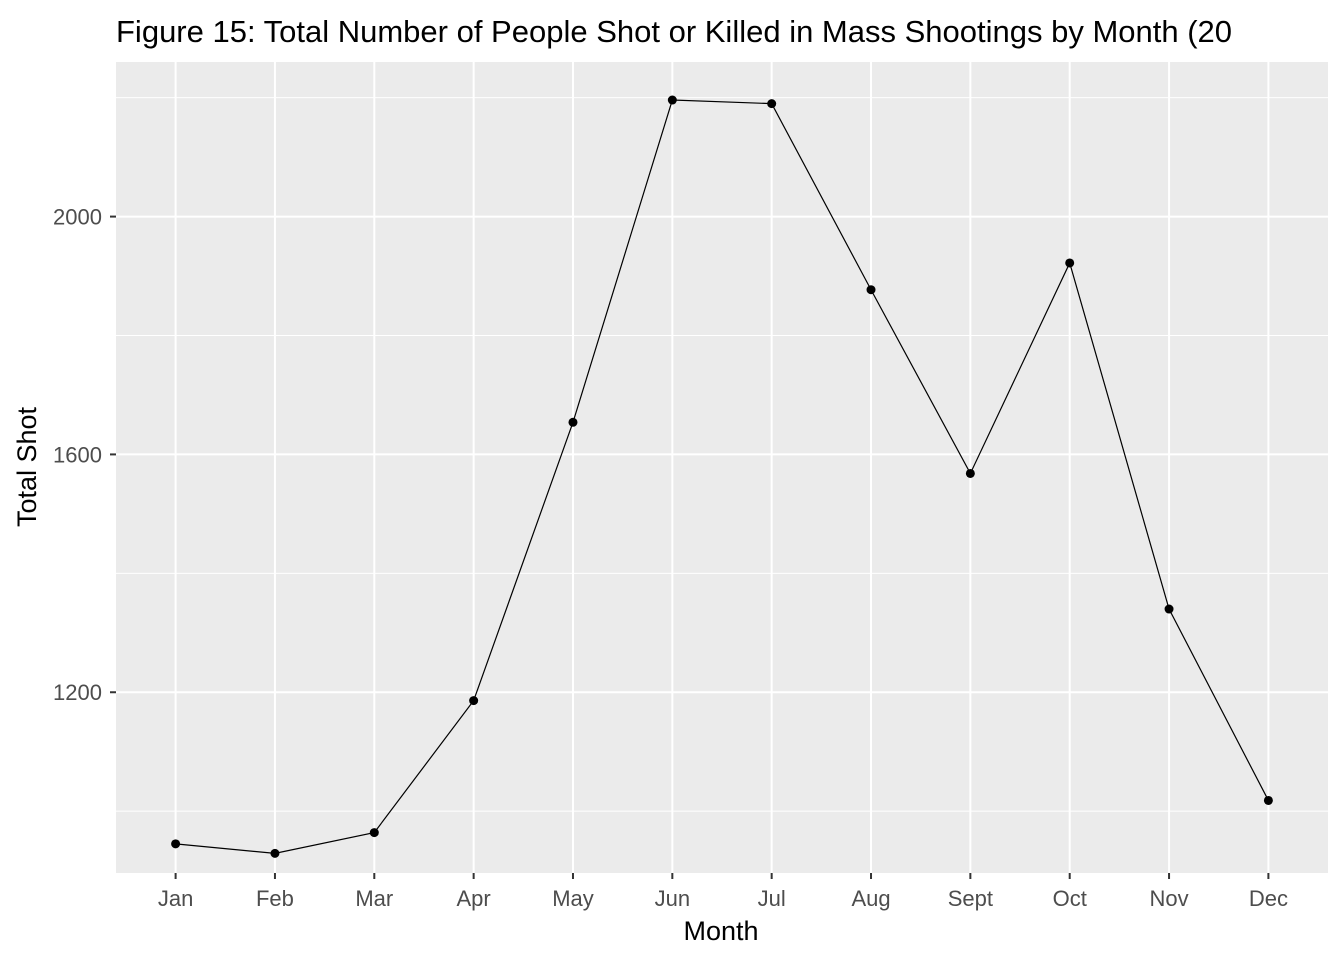 The image size is (1344, 960). I want to click on data-point-jul, so click(772, 104).